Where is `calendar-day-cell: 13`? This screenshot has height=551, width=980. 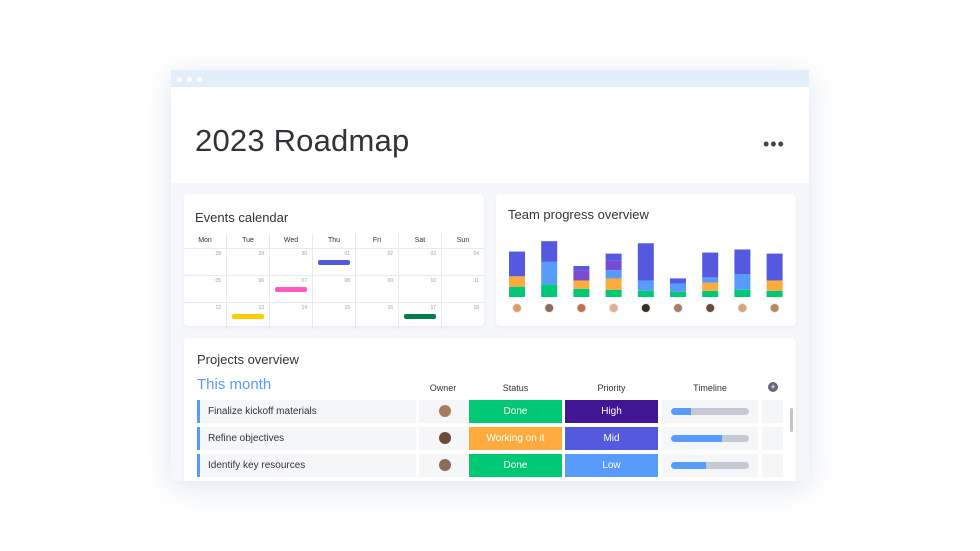 calendar-day-cell: 13 is located at coordinates (247, 316).